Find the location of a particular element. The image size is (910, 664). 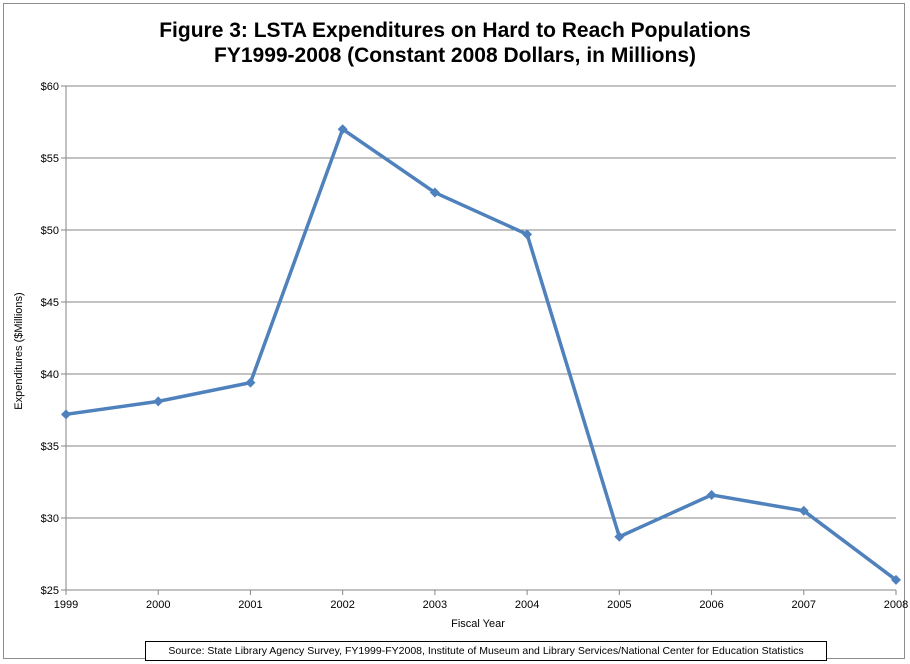

x-axis-label: Fiscal Year is located at coordinates (478, 624).